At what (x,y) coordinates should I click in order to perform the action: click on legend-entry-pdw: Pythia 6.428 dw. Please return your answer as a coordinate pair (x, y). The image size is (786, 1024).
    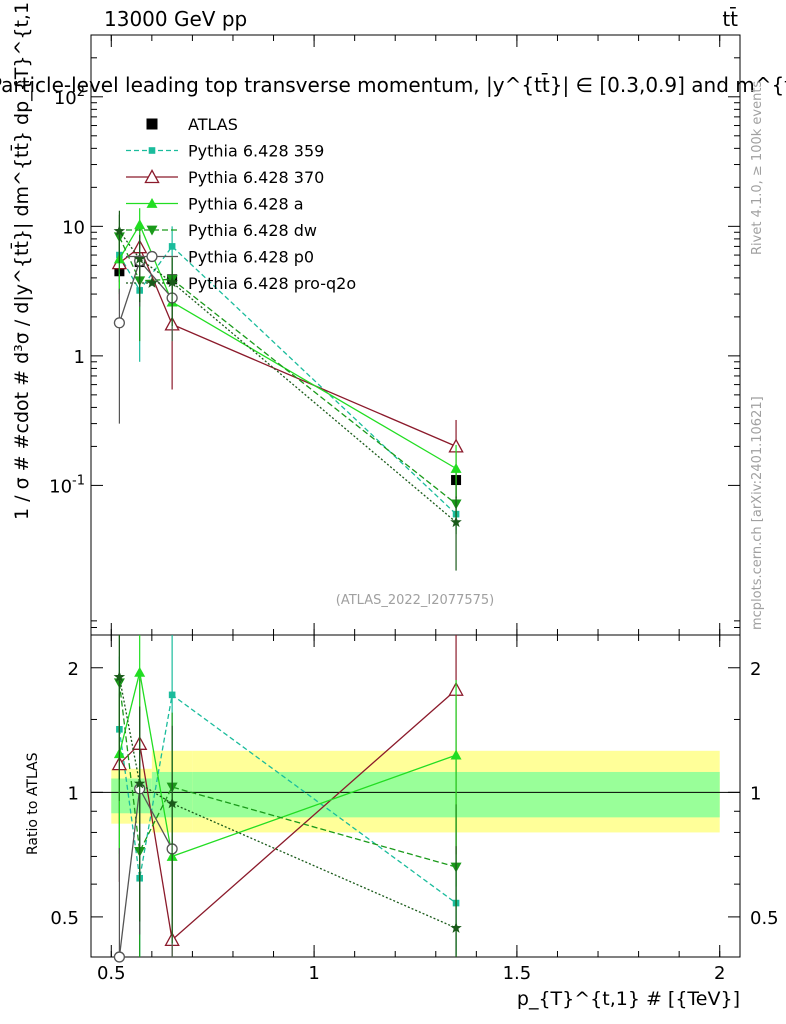
    Looking at the image, I should click on (221, 230).